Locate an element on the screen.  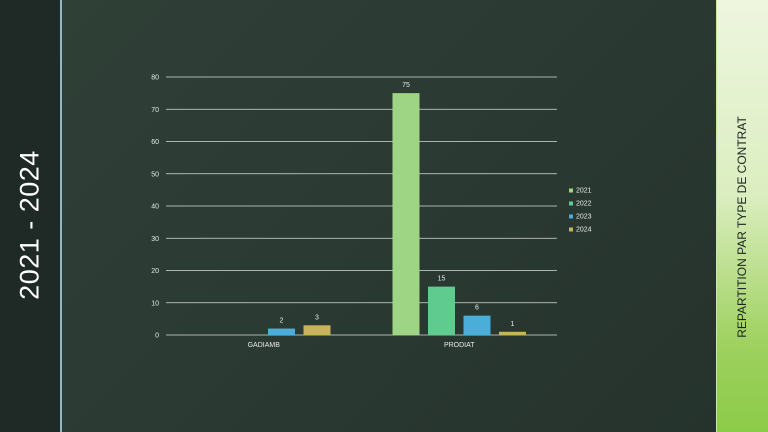
data-label: 2 is located at coordinates (282, 321).